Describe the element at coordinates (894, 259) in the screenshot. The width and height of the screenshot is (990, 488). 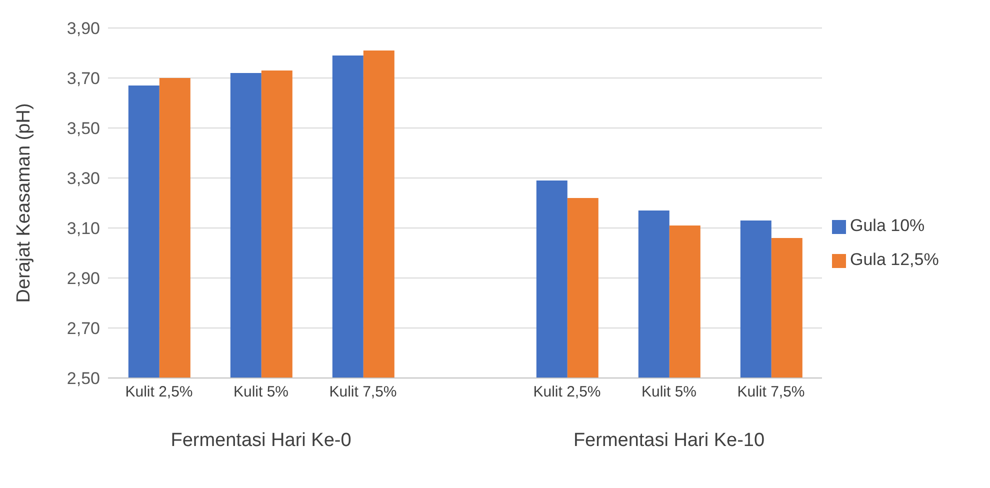
I see `legend-label: Gula 12,5%` at that location.